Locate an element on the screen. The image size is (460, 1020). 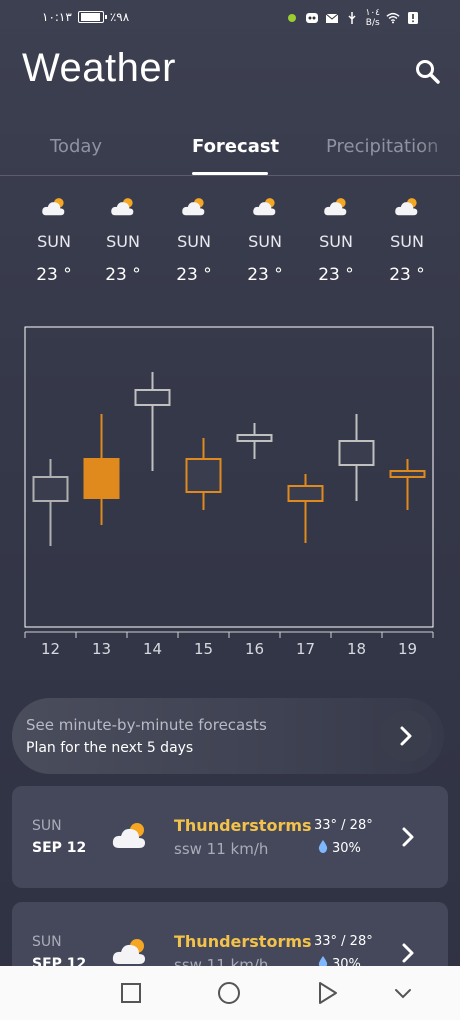
usb-icon is located at coordinates (352, 18).